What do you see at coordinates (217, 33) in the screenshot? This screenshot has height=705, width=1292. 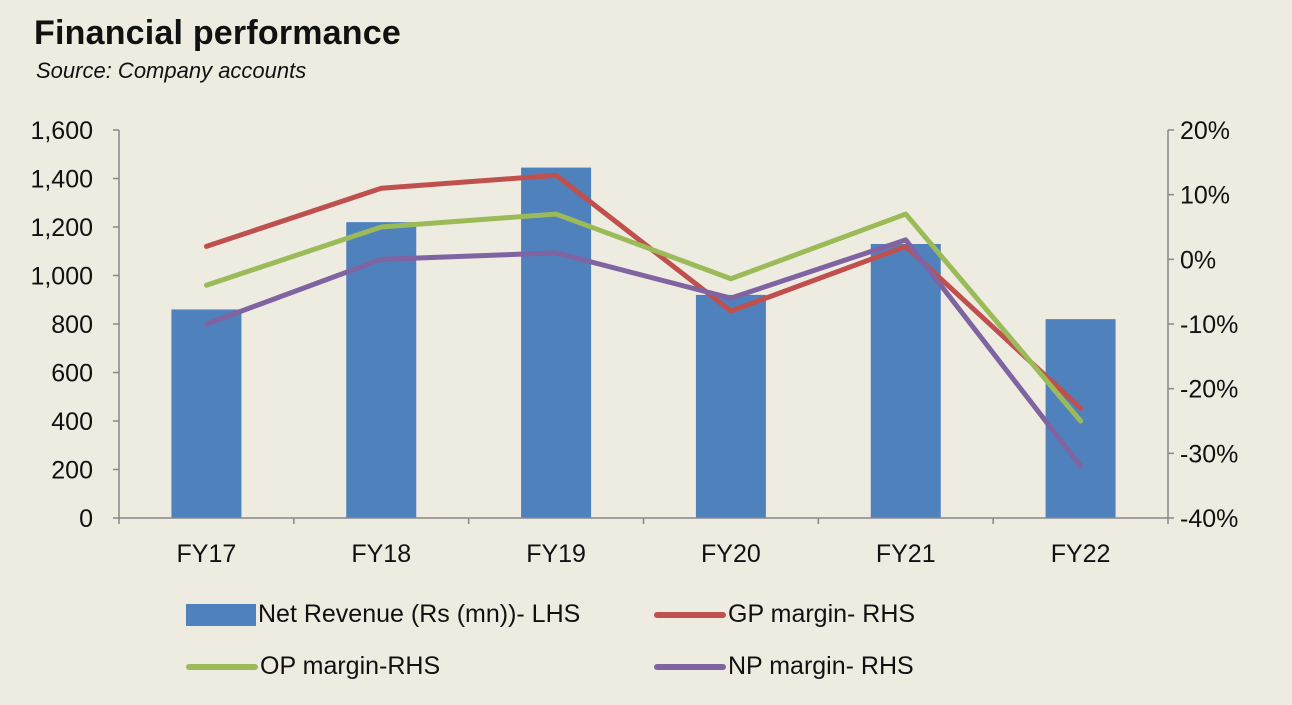 I see `chart-title: Financial performance` at bounding box center [217, 33].